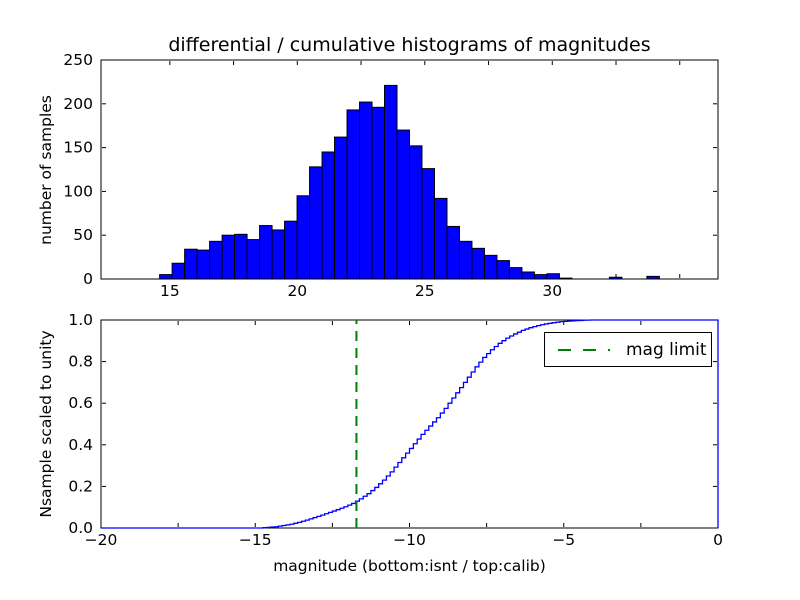  I want to click on x-tick-label: 15, so click(170, 291).